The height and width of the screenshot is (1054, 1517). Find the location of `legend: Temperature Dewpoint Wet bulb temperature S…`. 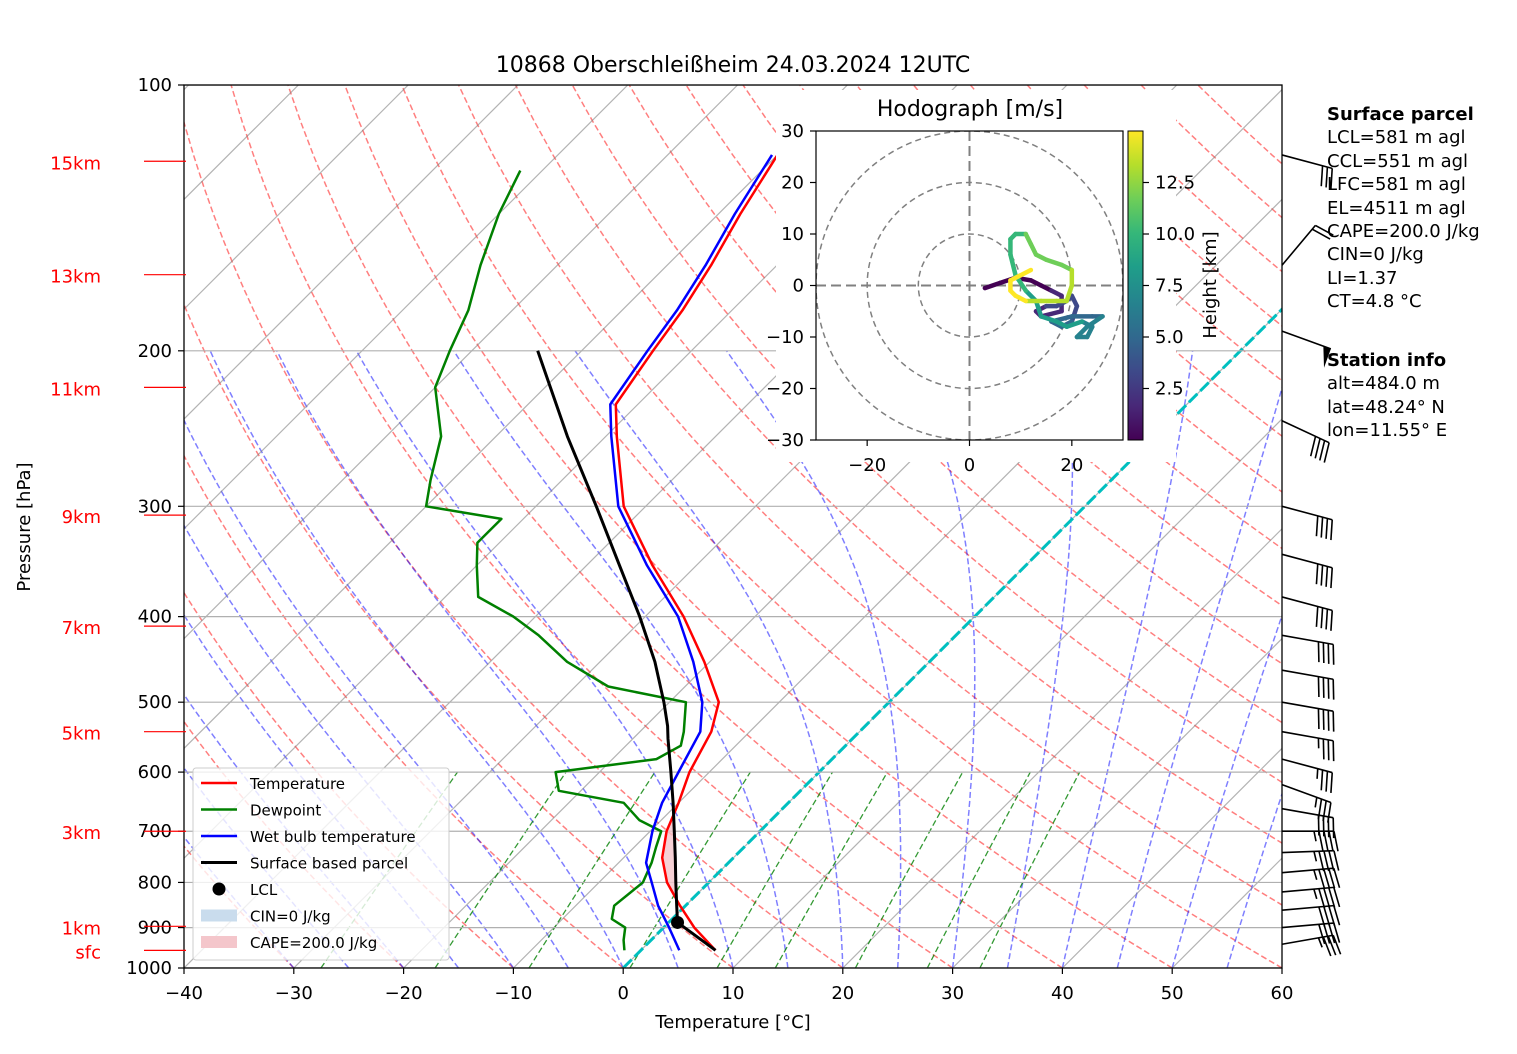

legend: Temperature Dewpoint Wet bulb temperature S… is located at coordinates (321, 864).